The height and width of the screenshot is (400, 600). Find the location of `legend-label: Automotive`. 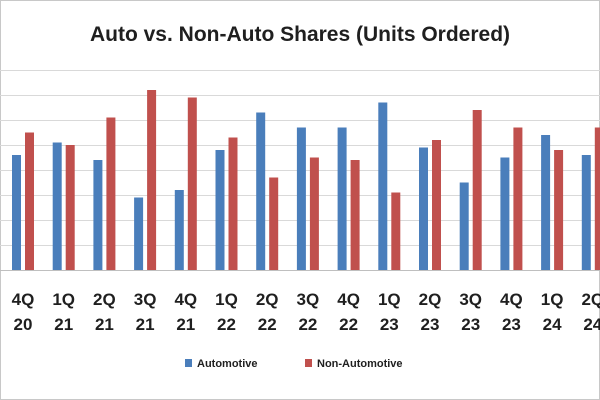

legend-label: Automotive is located at coordinates (227, 364).